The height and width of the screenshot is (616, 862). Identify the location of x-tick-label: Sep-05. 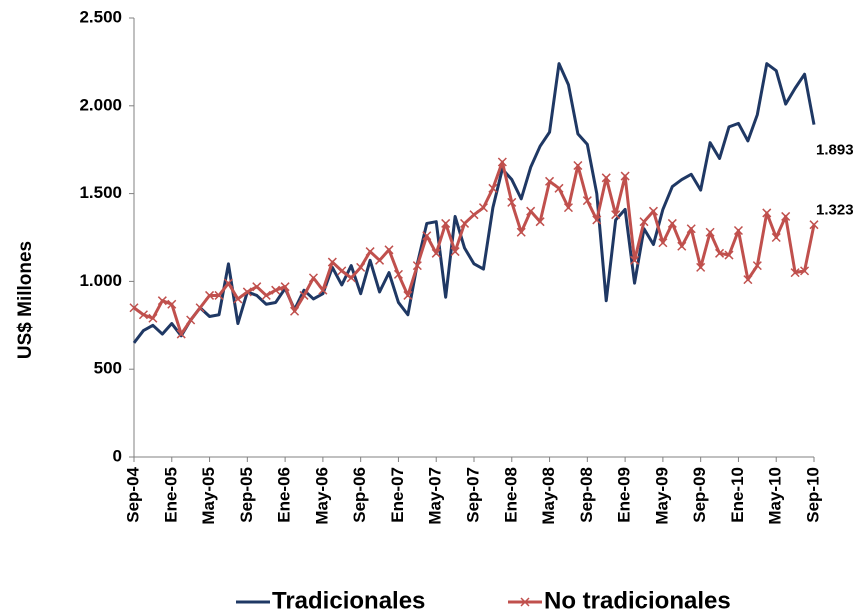
(246, 495).